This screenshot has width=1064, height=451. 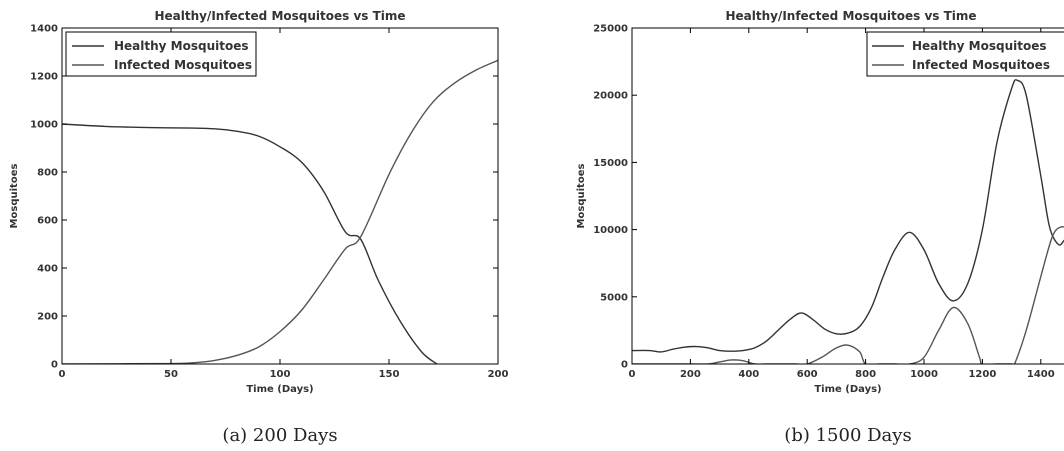 I want to click on x-axis-label-b: Time (Days), so click(x=847, y=389).